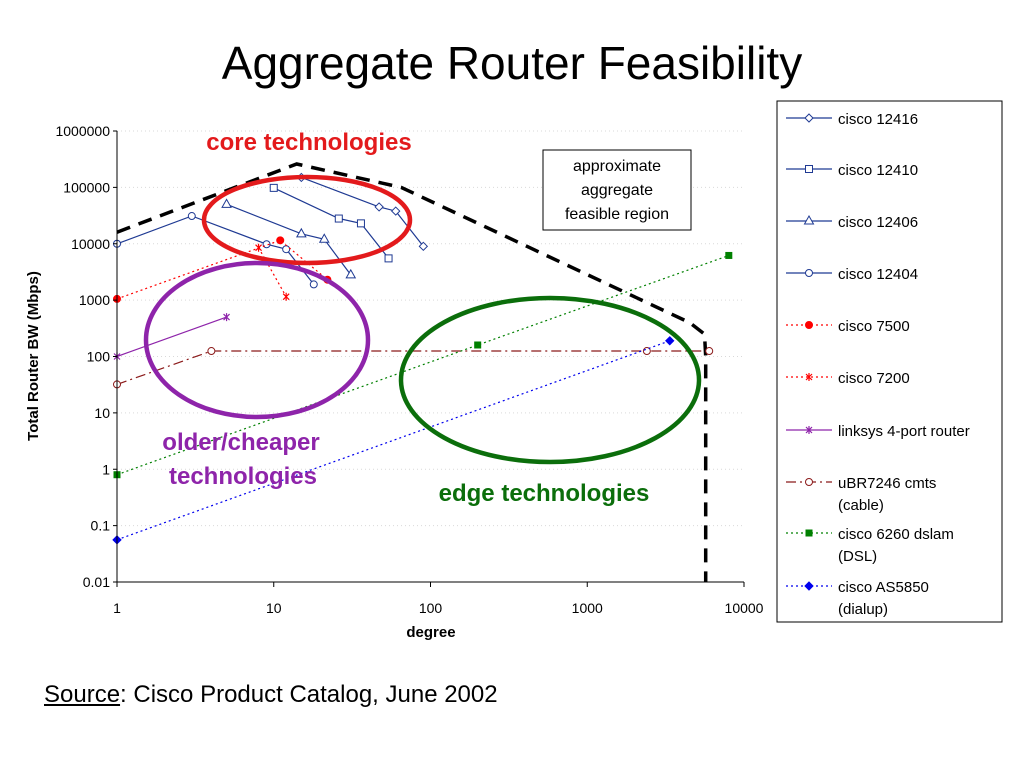 The height and width of the screenshot is (768, 1024). What do you see at coordinates (102, 413) in the screenshot?
I see `y-tick-label: 10` at bounding box center [102, 413].